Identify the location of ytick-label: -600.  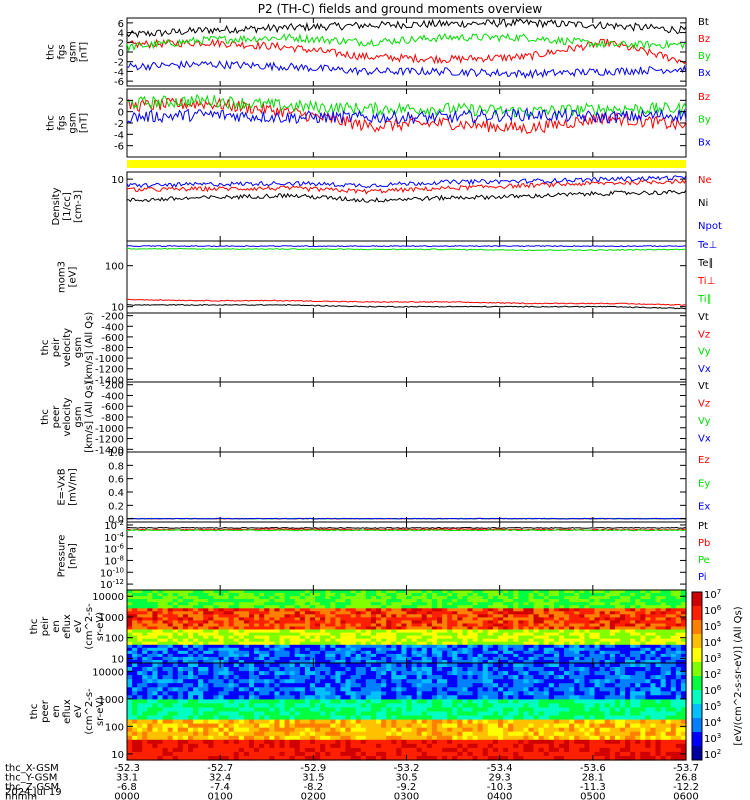
(112, 407).